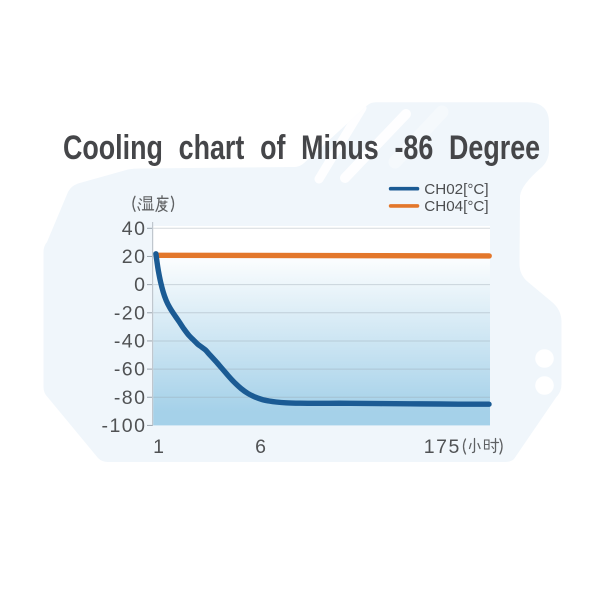 The width and height of the screenshot is (600, 600). I want to click on svg-text: 6, so click(261, 447).